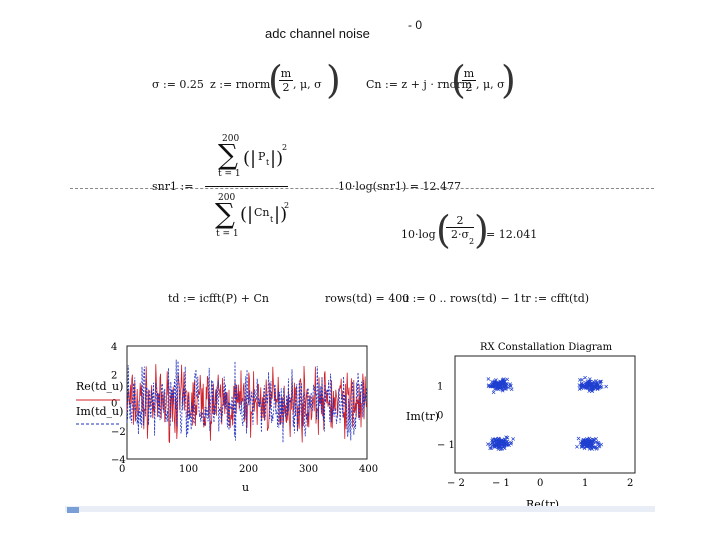 Image resolution: width=720 pixels, height=540 pixels. What do you see at coordinates (461, 298) in the screenshot?
I see `u-range-definition: u := 0 .. rows(td) − 1` at bounding box center [461, 298].